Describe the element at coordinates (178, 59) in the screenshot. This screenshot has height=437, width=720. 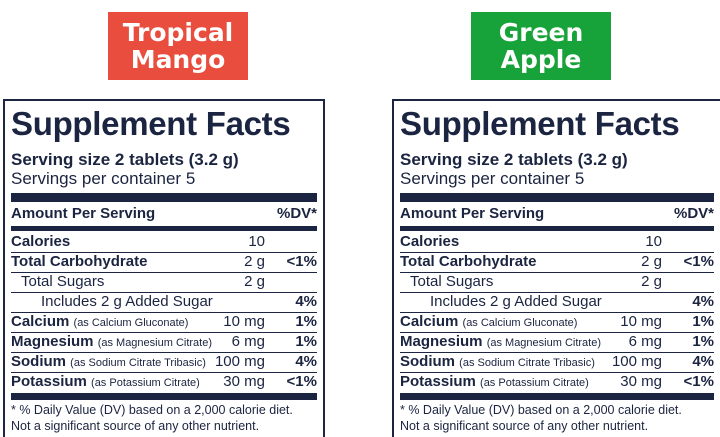
I see `flavor-line-2: Mango` at that location.